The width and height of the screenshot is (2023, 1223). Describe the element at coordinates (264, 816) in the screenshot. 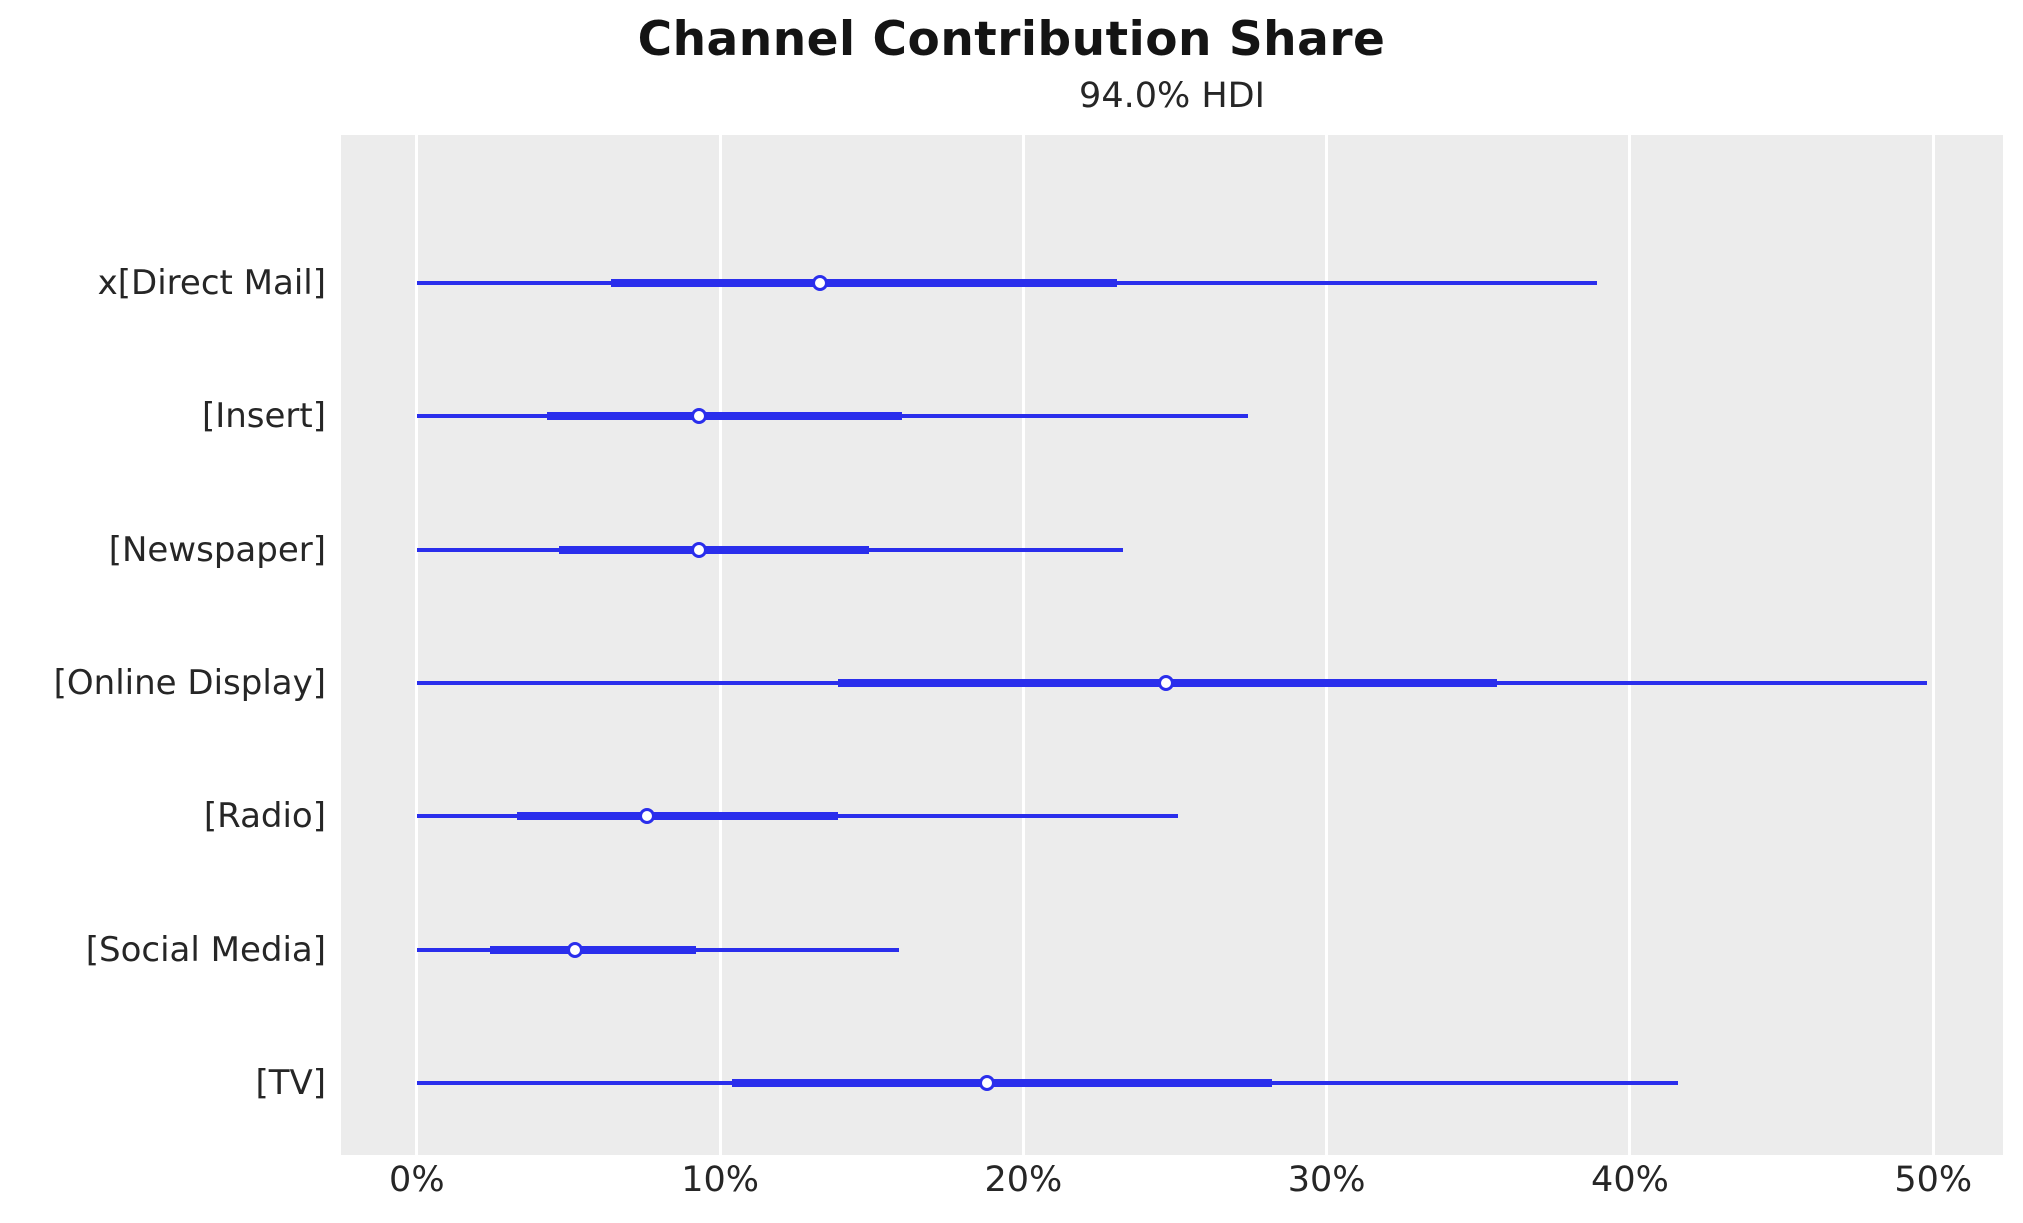

I see `y-tick-label-radio: [Radio]` at that location.